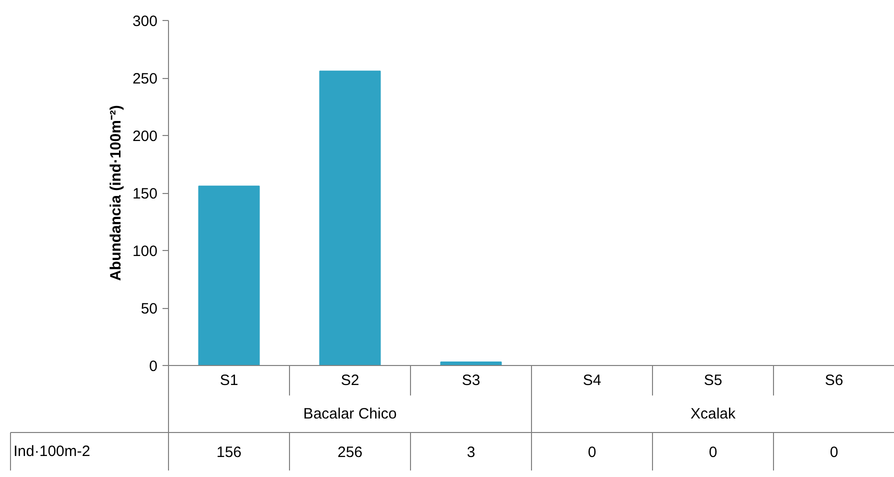 The image size is (894, 477). Describe the element at coordinates (145, 21) in the screenshot. I see `y-tick-label: 300` at that location.